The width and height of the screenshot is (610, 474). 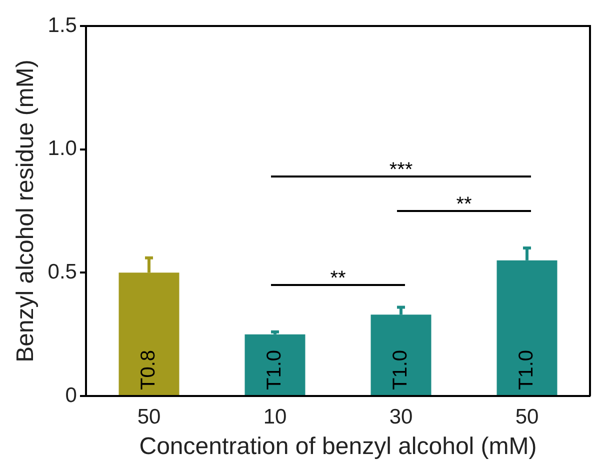 What do you see at coordinates (149, 370) in the screenshot?
I see `annotation: T0.8` at bounding box center [149, 370].